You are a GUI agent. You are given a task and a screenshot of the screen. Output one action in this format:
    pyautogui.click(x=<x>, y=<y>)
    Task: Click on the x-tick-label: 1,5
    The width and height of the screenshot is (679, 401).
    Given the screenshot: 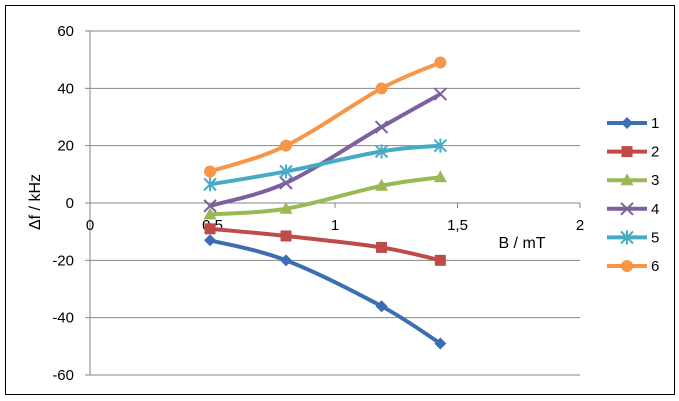 What is the action you would take?
    pyautogui.click(x=457, y=225)
    